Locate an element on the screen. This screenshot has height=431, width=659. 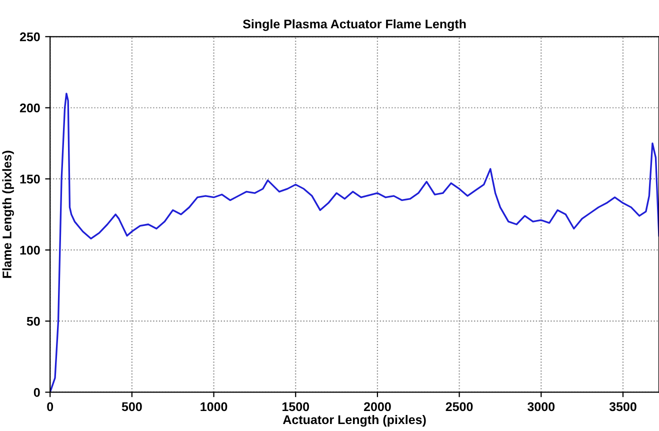
x-tick-label: 1500 is located at coordinates (296, 407).